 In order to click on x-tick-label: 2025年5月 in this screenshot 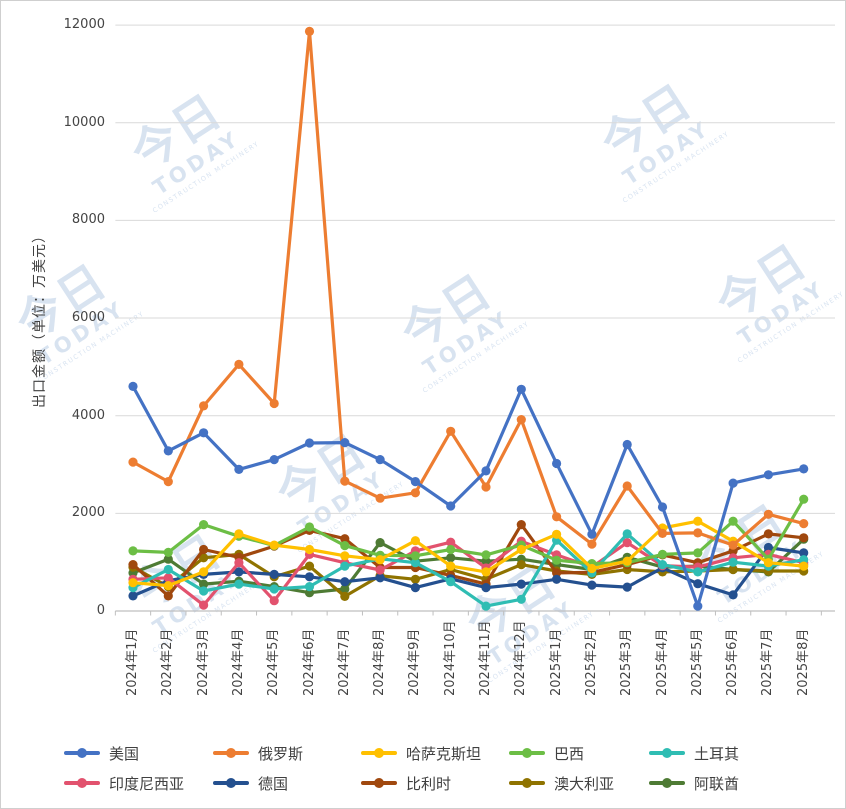, I will do `click(697, 662)`.